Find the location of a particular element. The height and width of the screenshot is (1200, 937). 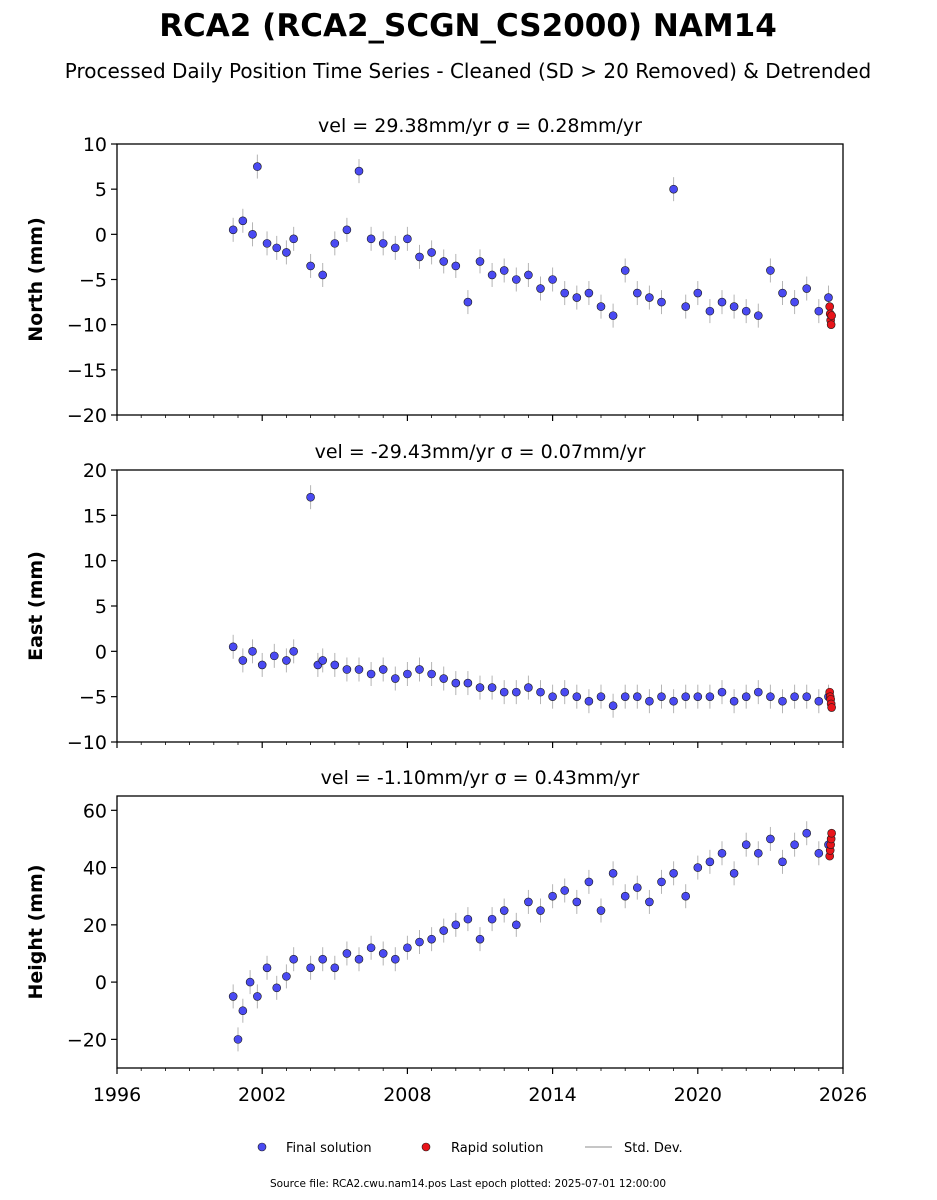

legend: Final solution Rapid solution Std. Dev. is located at coordinates (470, 1148).